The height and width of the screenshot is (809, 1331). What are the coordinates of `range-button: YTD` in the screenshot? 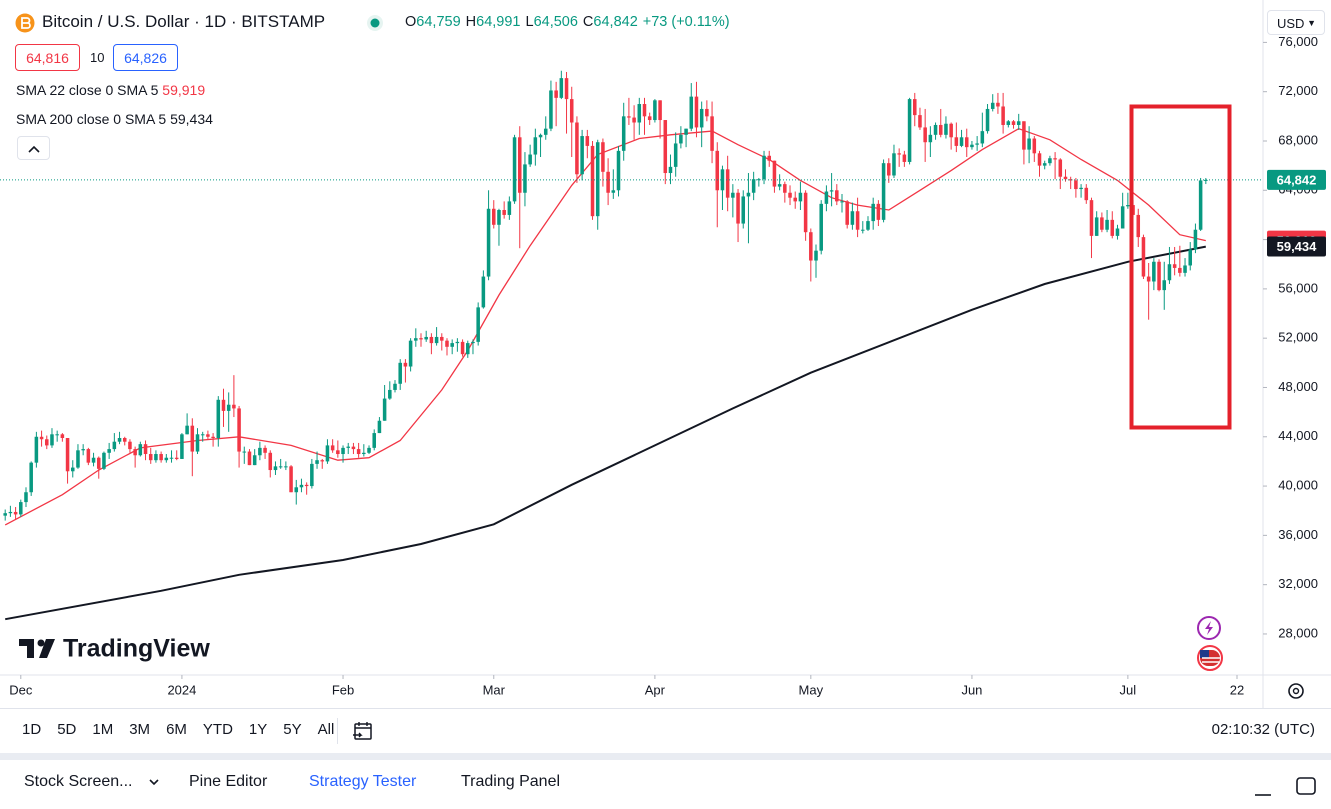 It's located at (217, 729).